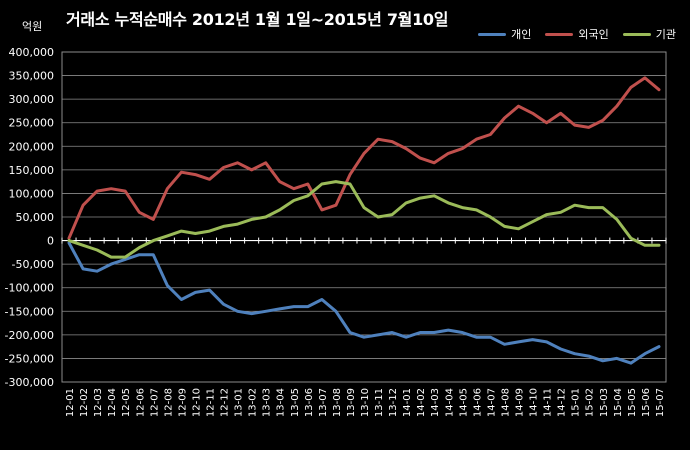 This screenshot has width=690, height=450. Describe the element at coordinates (665, 34) in the screenshot. I see `legend-label-institution: 기관` at that location.